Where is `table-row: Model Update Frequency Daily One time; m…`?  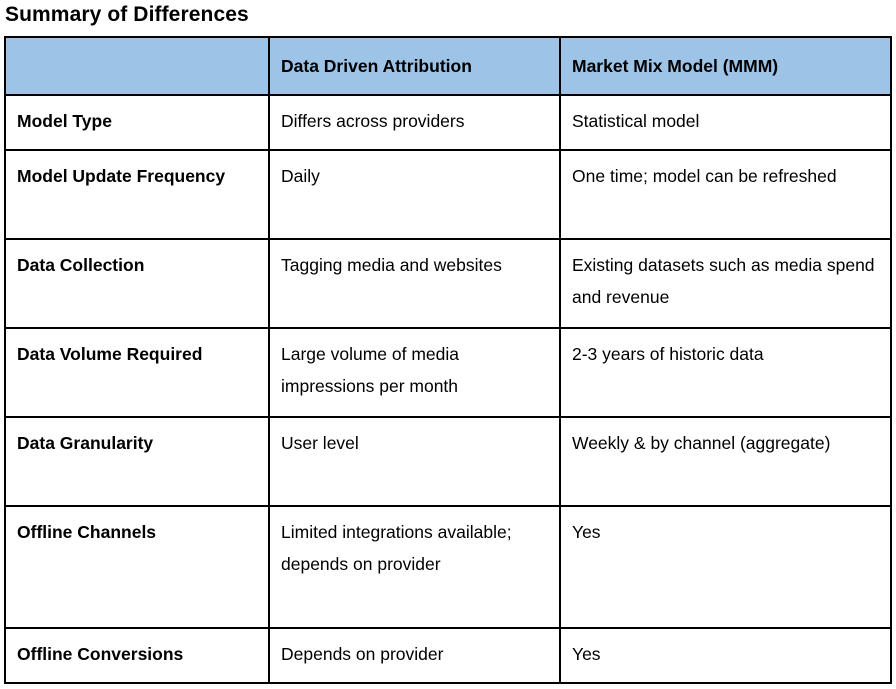
table-row: Model Update Frequency Daily One time; m… is located at coordinates (448, 194).